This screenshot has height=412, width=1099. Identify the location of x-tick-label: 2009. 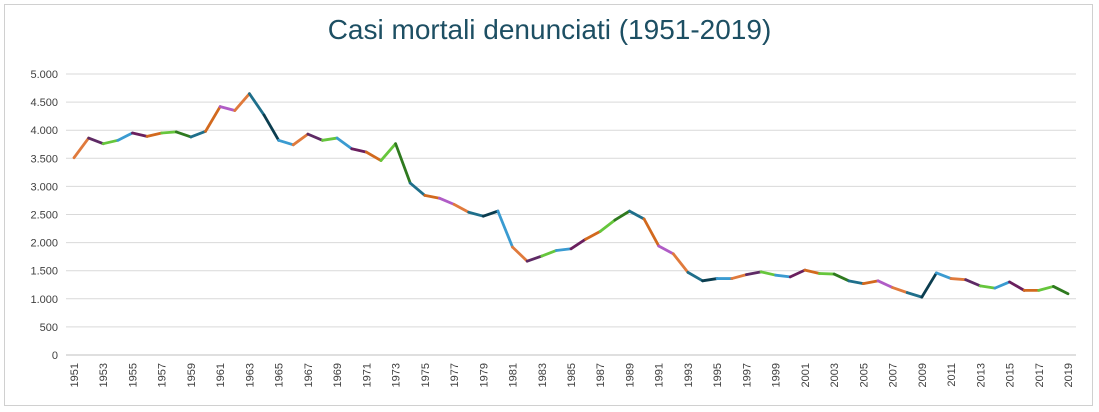
(923, 375).